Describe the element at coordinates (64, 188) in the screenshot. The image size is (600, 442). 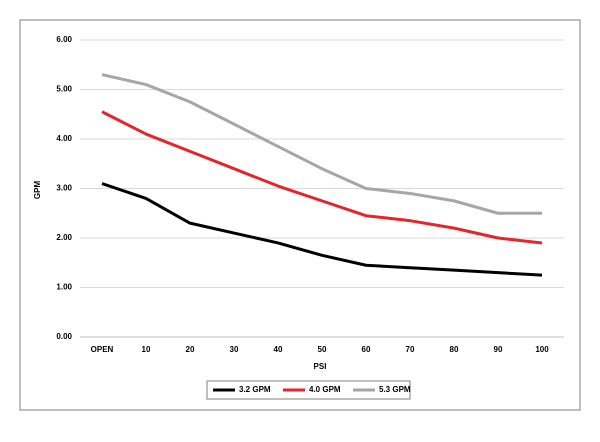
I see `y-tick-label: 3.00` at that location.